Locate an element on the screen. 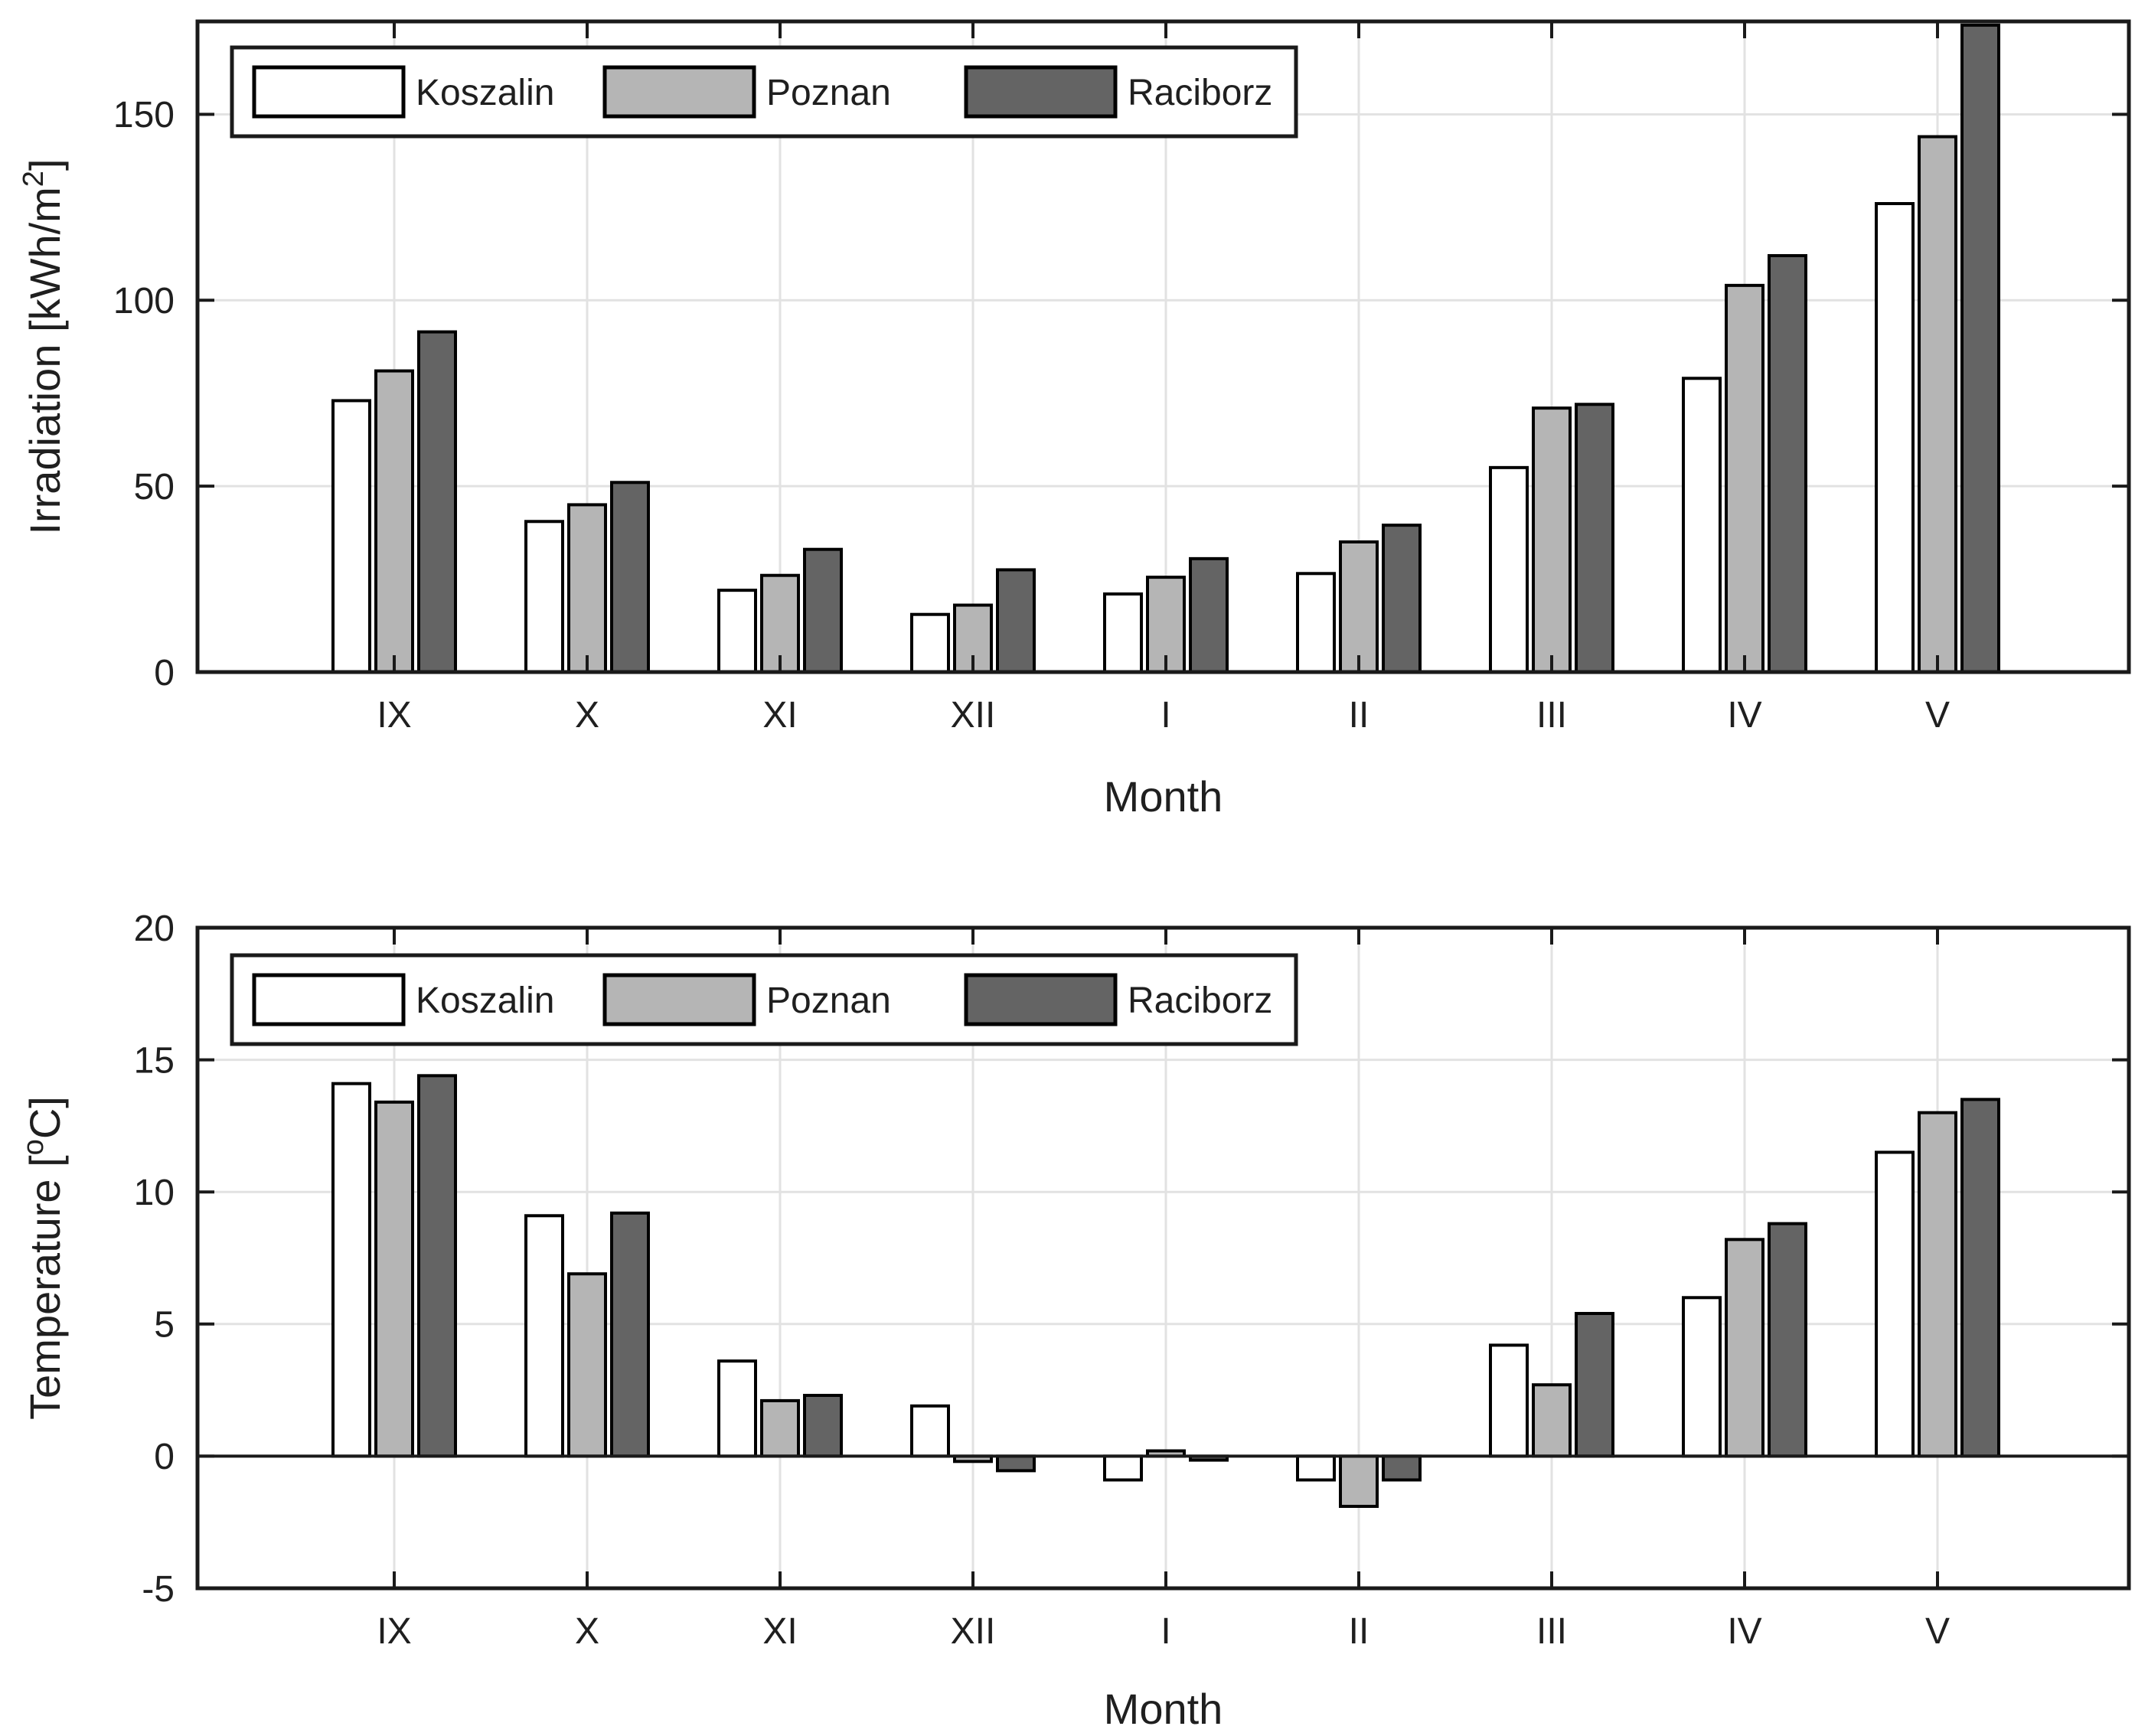 The height and width of the screenshot is (1736, 2135). y-axis-label: Temperature [oC] is located at coordinates (43, 1258).